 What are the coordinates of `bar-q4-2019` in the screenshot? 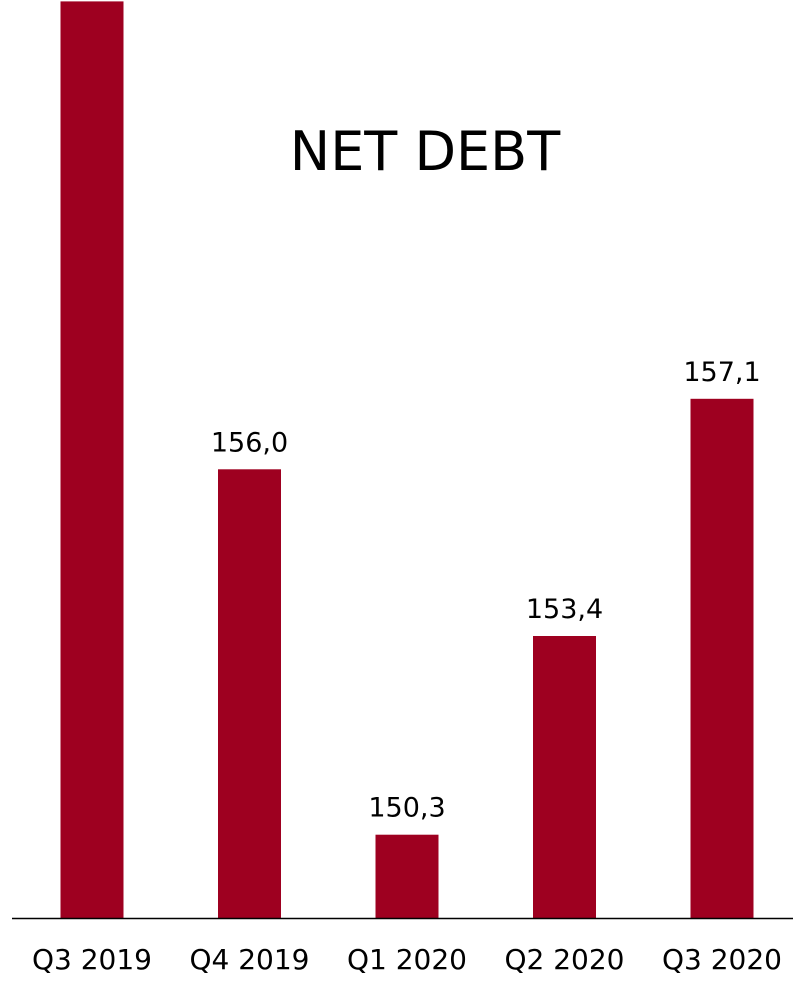 It's located at (249, 693).